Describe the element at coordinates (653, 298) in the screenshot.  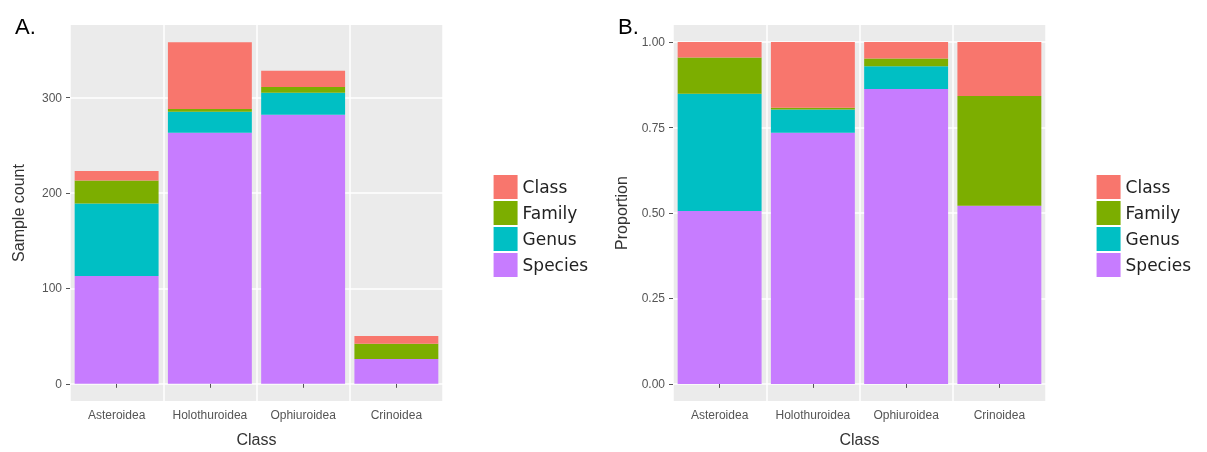
I see `y-tick-label: 0.25` at that location.